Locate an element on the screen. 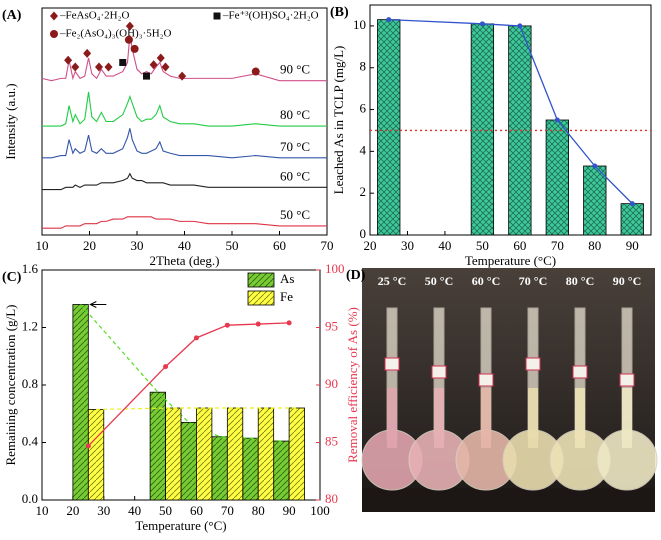 The image size is (661, 540). phase-legend-label: –Fe⁺³(OH)SO₄·2H₂O is located at coordinates (270, 16).